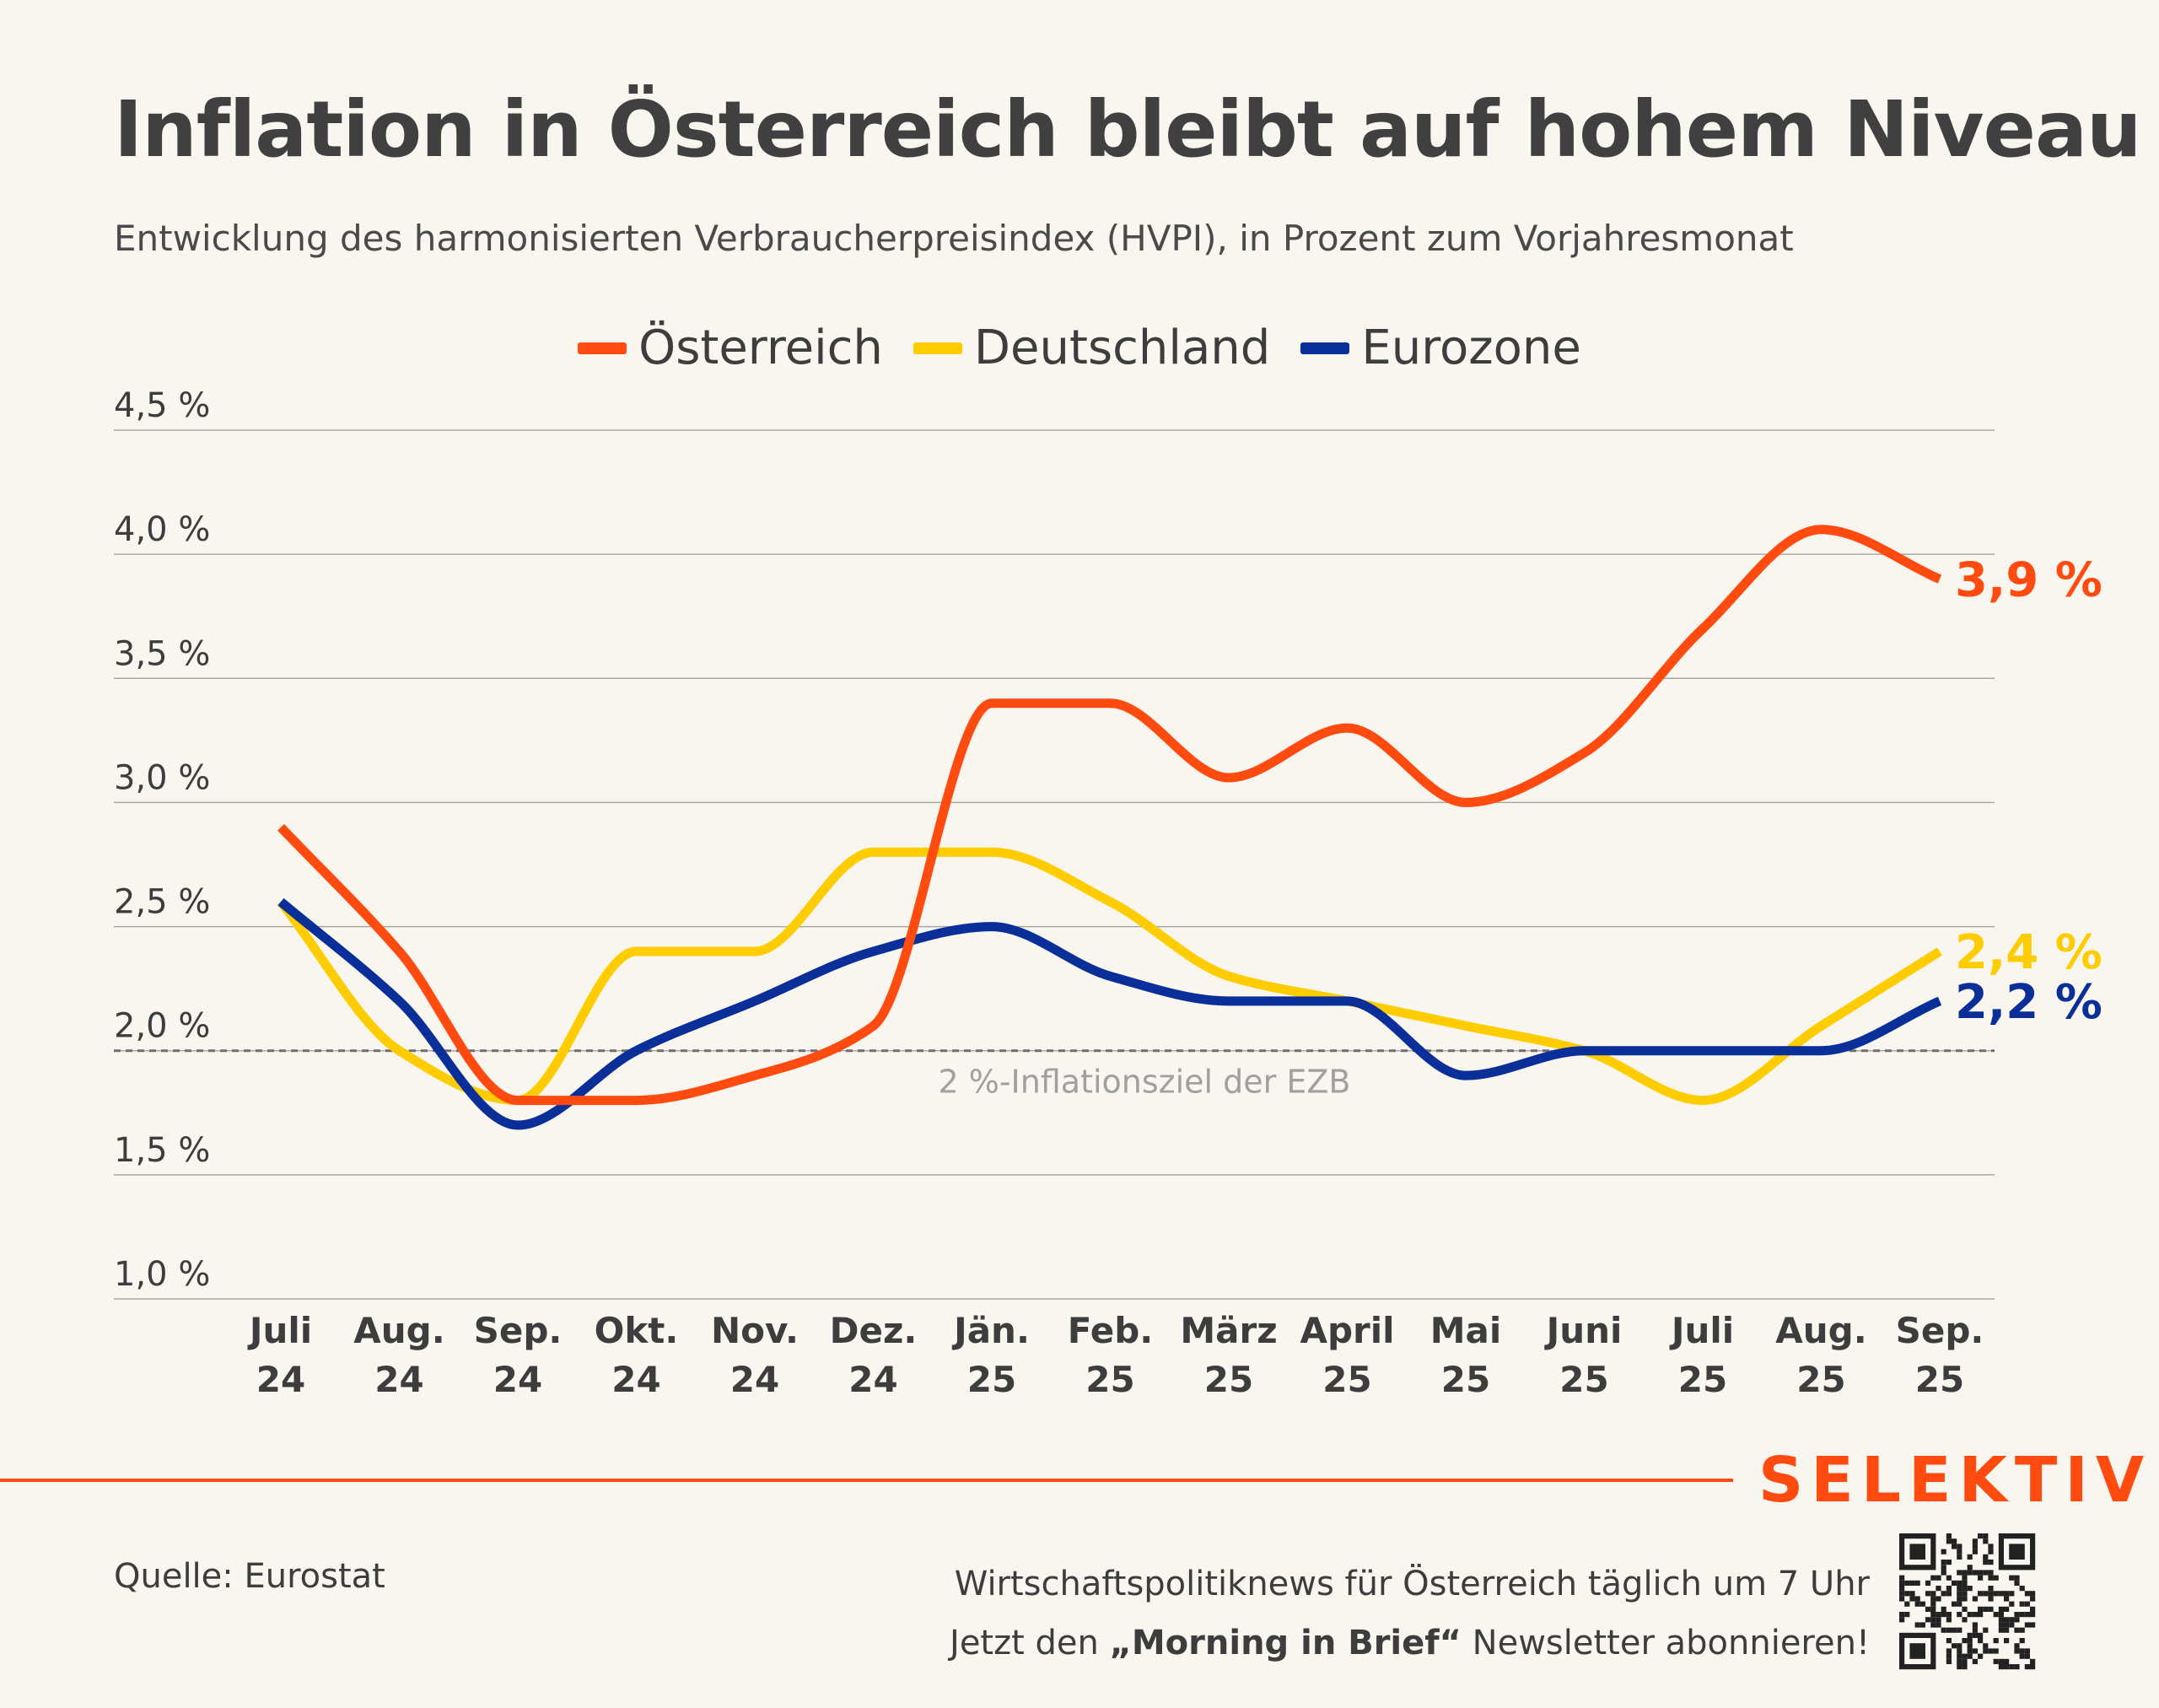 This screenshot has width=2159, height=1708. What do you see at coordinates (398, 1330) in the screenshot?
I see `x-tick-month: Aug.` at bounding box center [398, 1330].